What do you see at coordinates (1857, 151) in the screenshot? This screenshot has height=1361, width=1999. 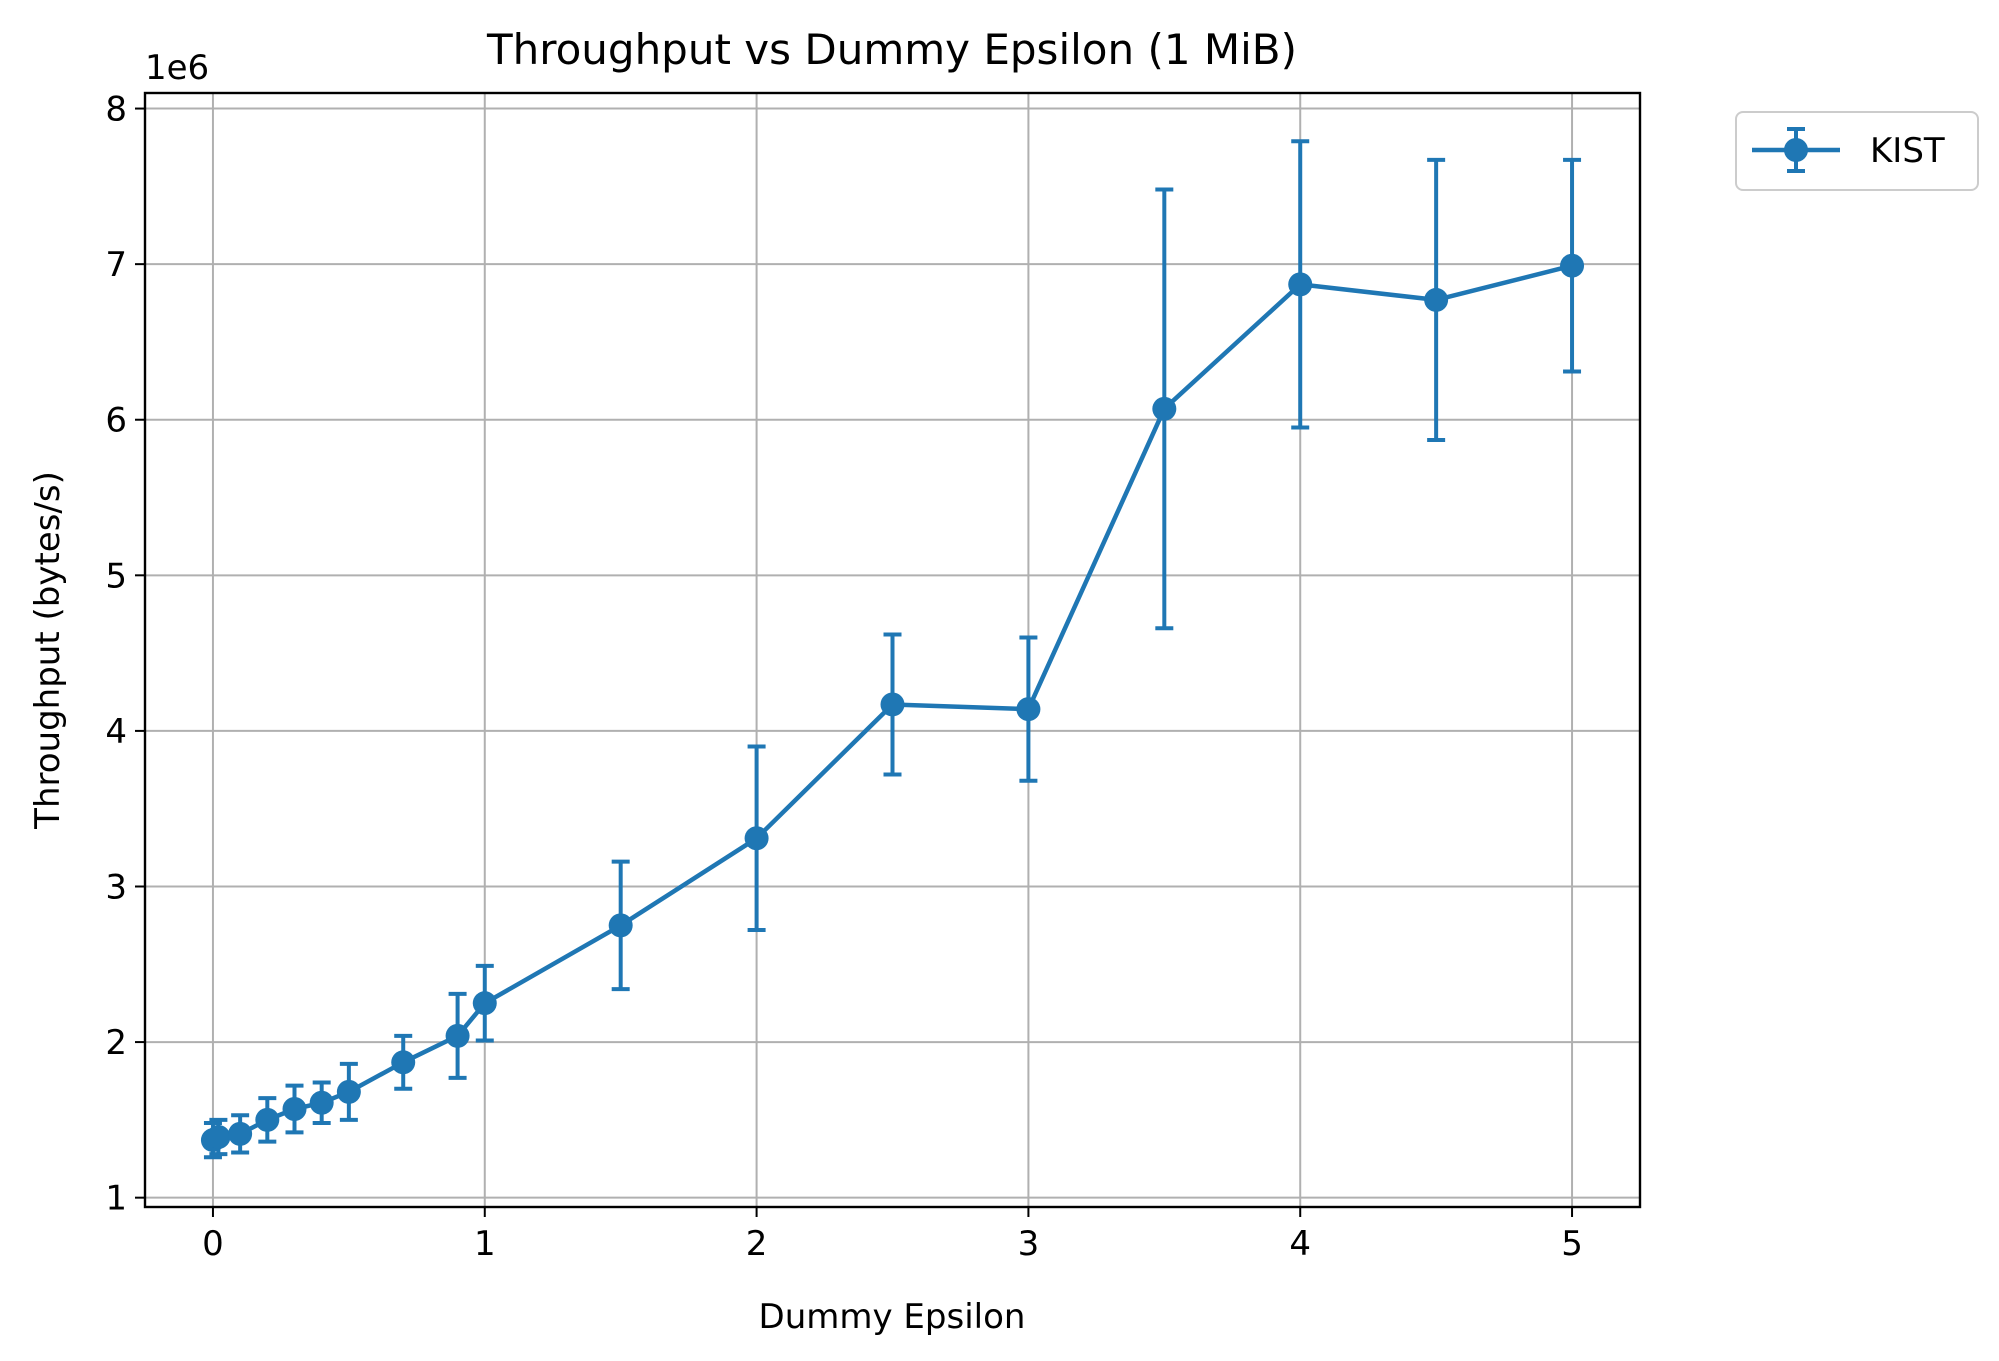 I see `legend: KIST` at bounding box center [1857, 151].